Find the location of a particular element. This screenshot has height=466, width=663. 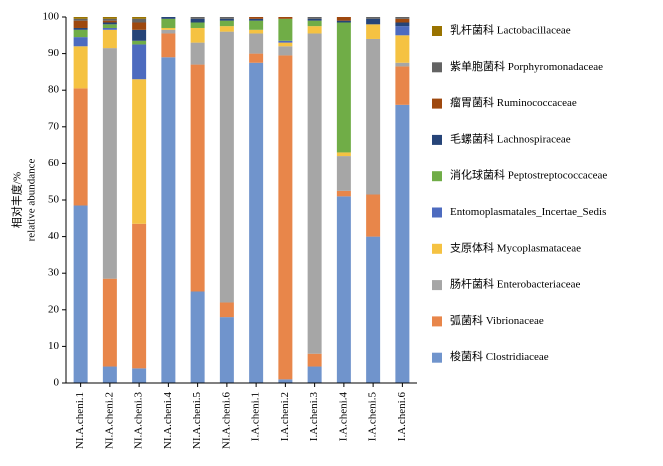

x-tick-label: NI.A.cheni.4 is located at coordinates (168, 421).